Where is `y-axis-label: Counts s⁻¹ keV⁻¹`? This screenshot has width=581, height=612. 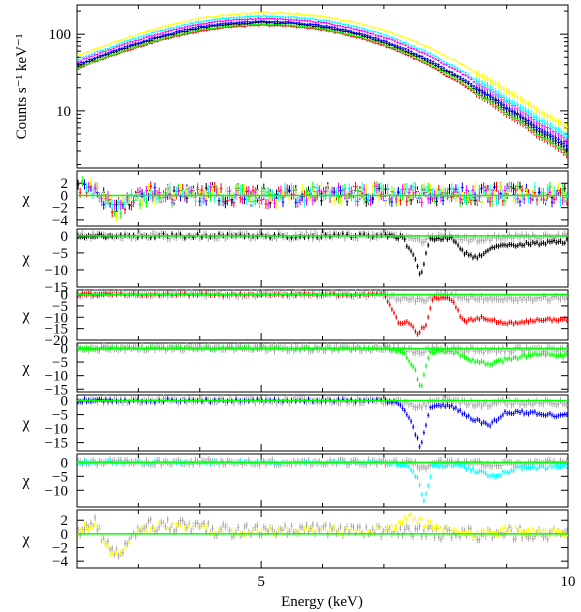 y-axis-label: Counts s⁻¹ keV⁻¹ is located at coordinates (22, 87).